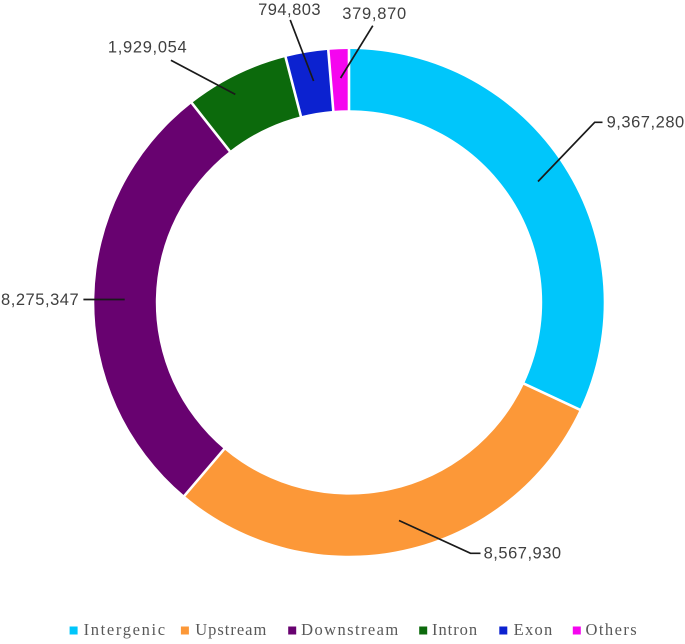 The height and width of the screenshot is (644, 685). What do you see at coordinates (40, 300) in the screenshot?
I see `svg-text: 8,275,347` at bounding box center [40, 300].